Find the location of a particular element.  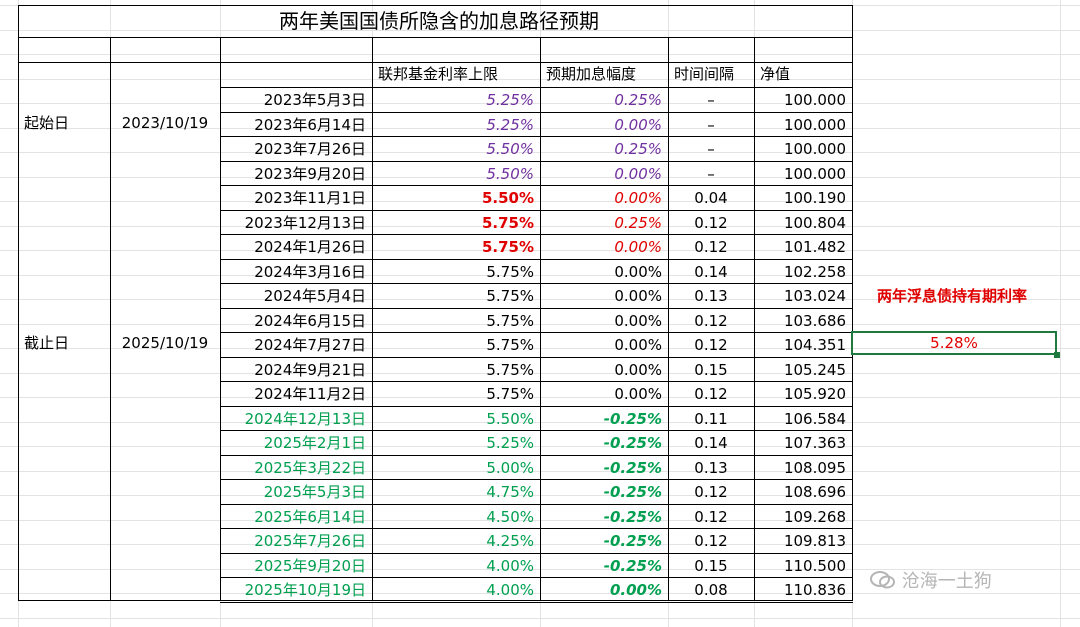

cell-date: 2024年5月4日 is located at coordinates (314, 296).